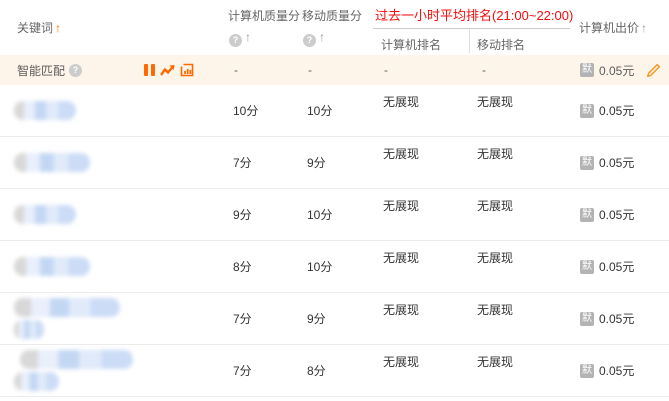 Image resolution: width=669 pixels, height=401 pixels. Describe the element at coordinates (411, 45) in the screenshot. I see `header-pc-rank: 计算机排名` at that location.